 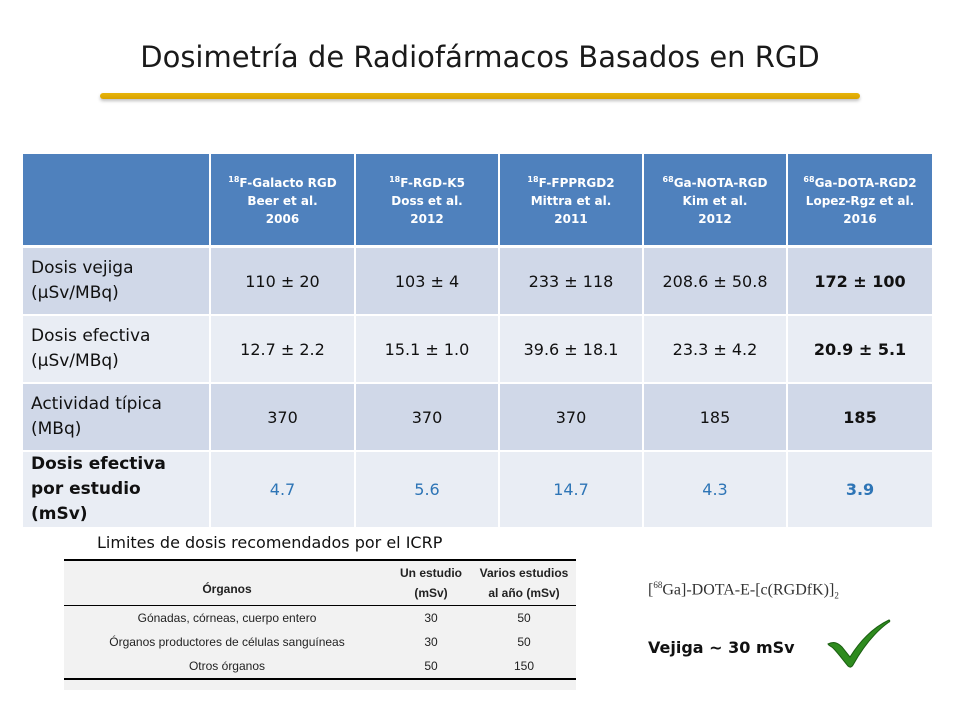 I want to click on row-label: Dosis vejiga (µSv/MBq), so click(x=117, y=281).